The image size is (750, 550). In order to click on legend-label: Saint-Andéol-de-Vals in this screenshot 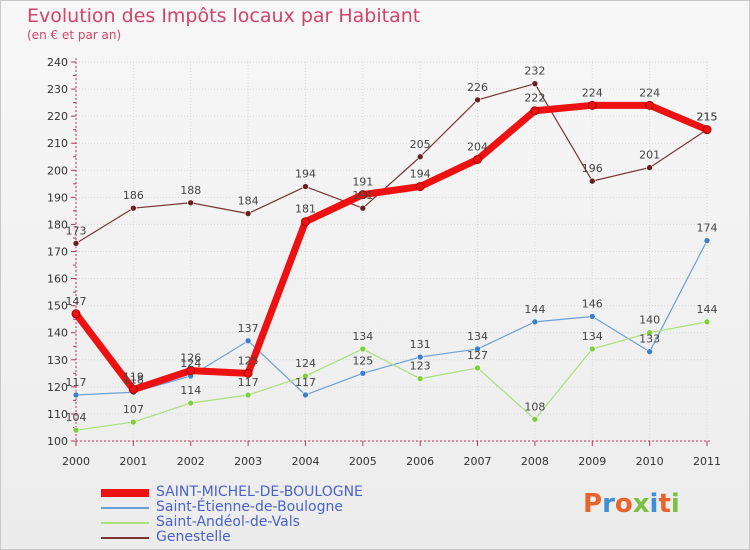, I will do `click(228, 522)`.